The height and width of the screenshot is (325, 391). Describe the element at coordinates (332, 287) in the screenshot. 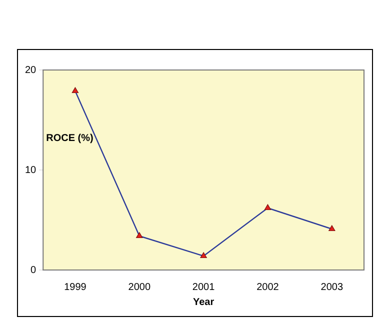

I see `x-tick-label: 2003` at that location.